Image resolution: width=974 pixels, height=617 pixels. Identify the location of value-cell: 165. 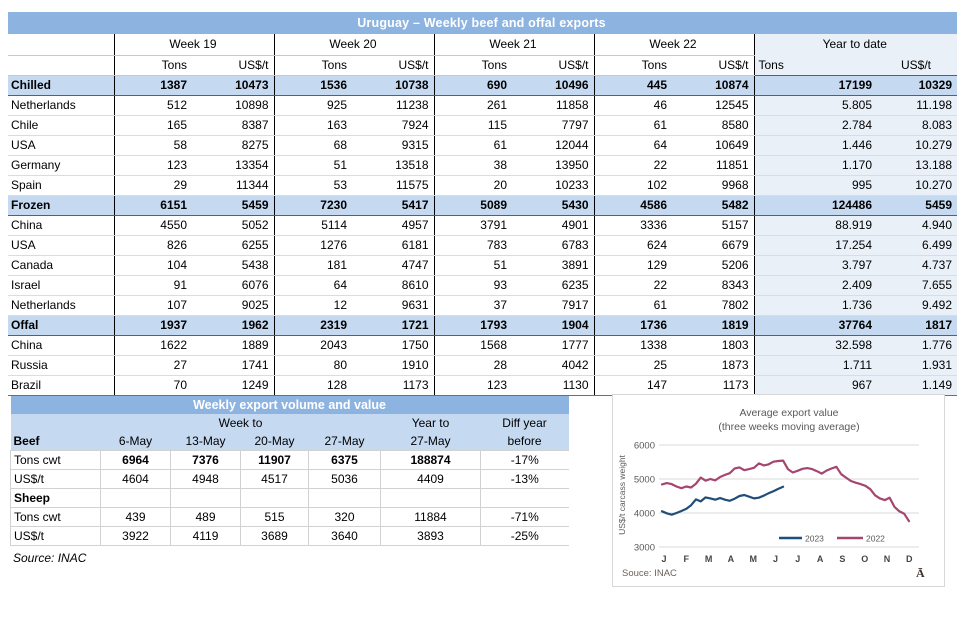
(152, 125).